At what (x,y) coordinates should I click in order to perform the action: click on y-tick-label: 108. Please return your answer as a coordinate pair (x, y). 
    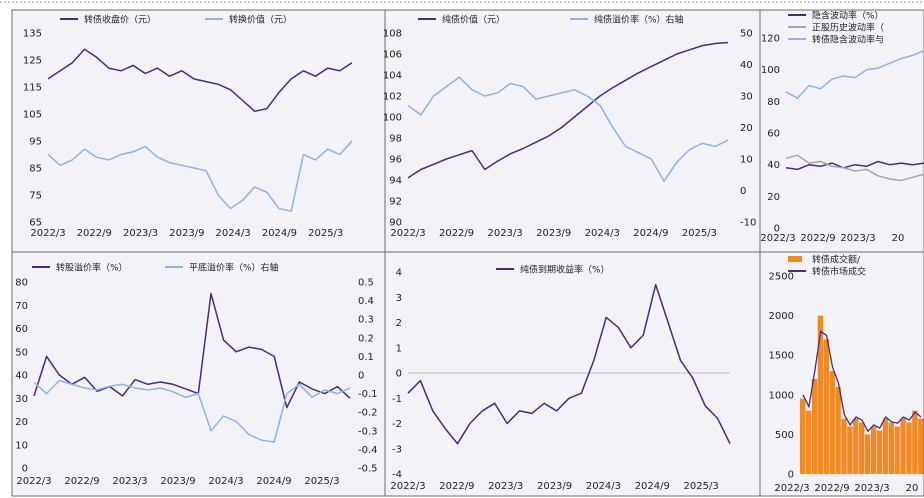
    Looking at the image, I should click on (392, 34).